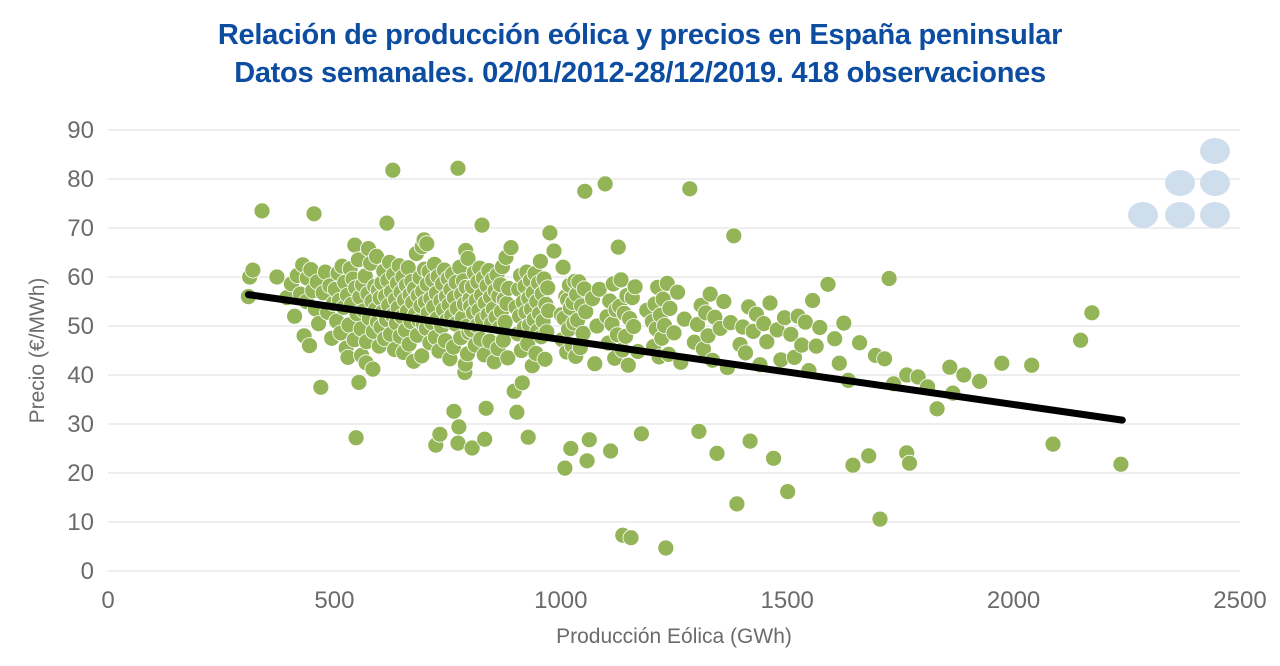 The image size is (1280, 666). What do you see at coordinates (674, 636) in the screenshot?
I see `x-axis-title: Producción Eólica (GWh)` at bounding box center [674, 636].